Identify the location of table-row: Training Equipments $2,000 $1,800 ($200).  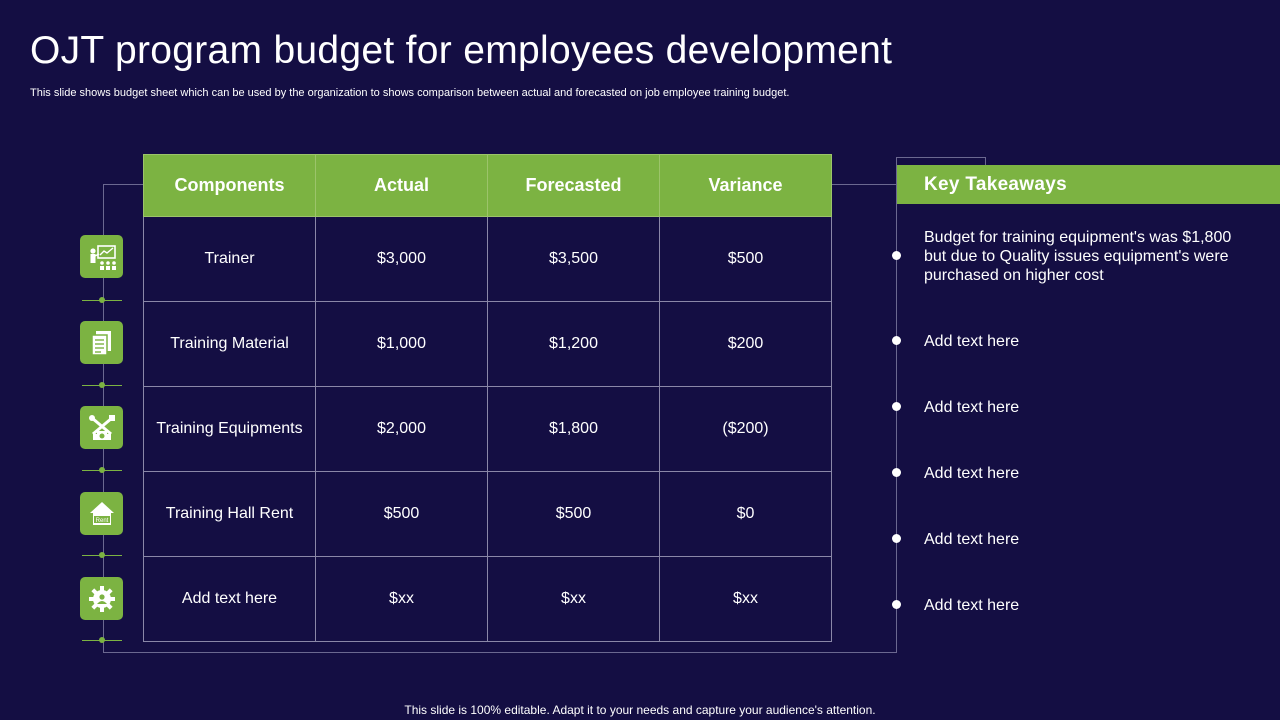
(487, 429).